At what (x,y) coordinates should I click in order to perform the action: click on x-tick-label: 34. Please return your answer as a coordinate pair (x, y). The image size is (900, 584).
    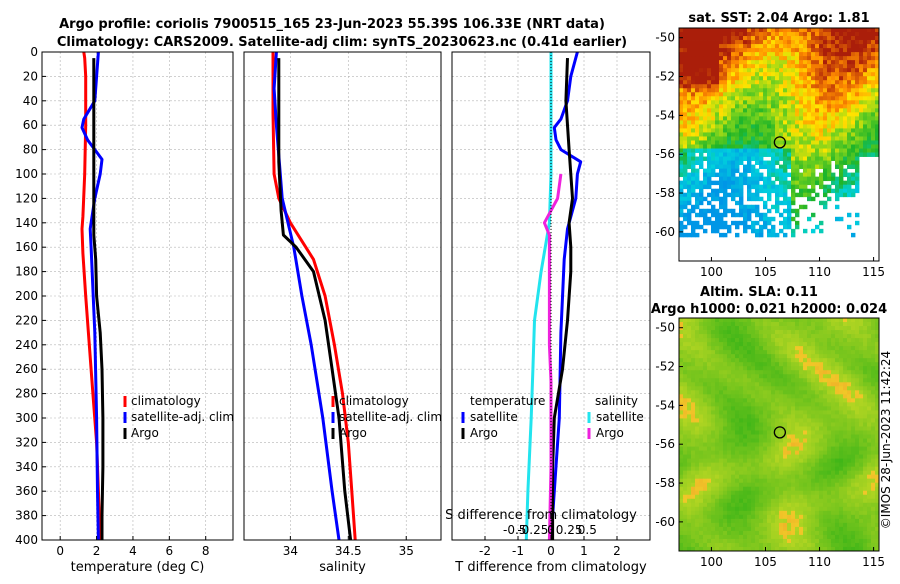
    Looking at the image, I should click on (290, 551).